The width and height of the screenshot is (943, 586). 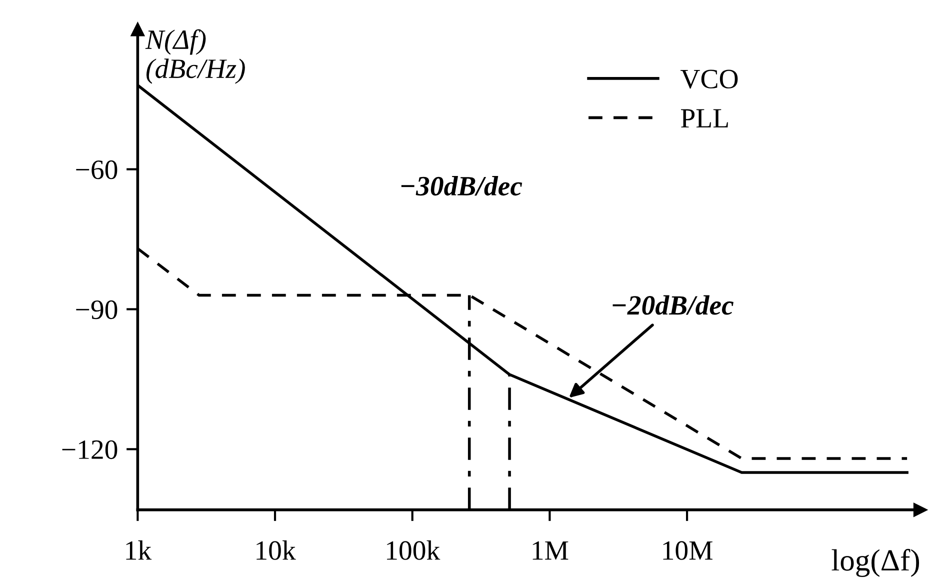 I want to click on legend-label: VCO, so click(x=709, y=79).